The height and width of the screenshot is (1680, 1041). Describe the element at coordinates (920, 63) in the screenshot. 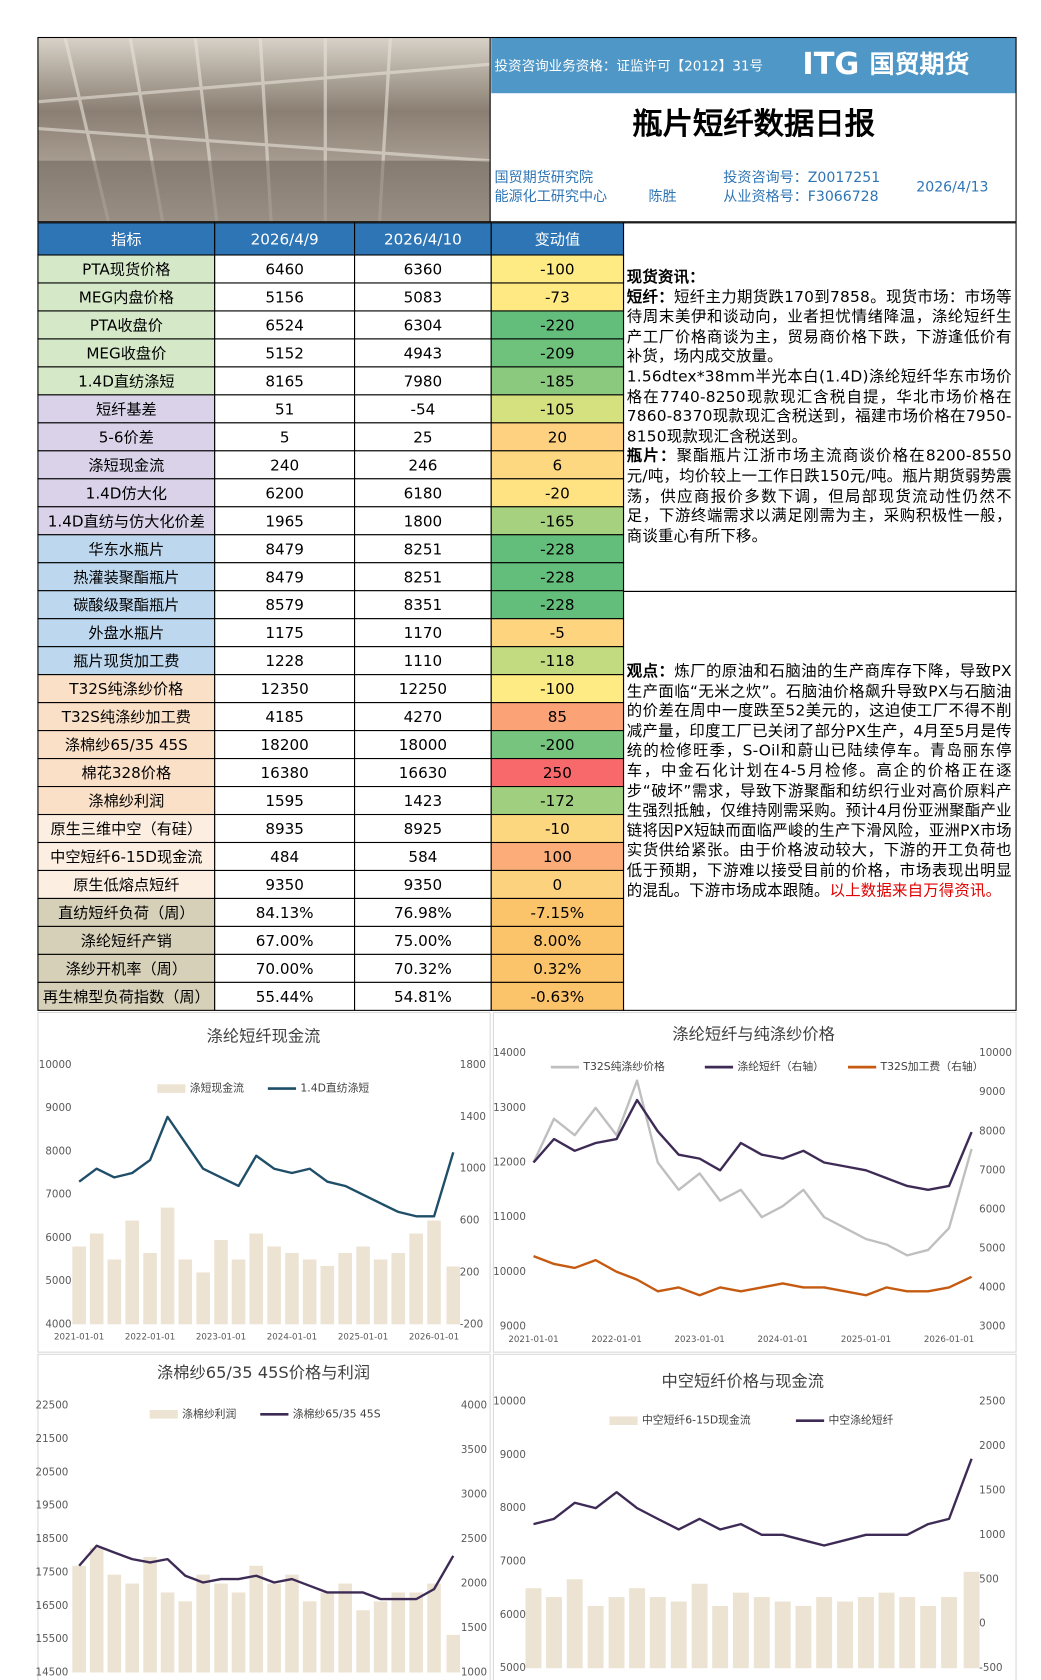

I see `brand: 国贸期货` at that location.